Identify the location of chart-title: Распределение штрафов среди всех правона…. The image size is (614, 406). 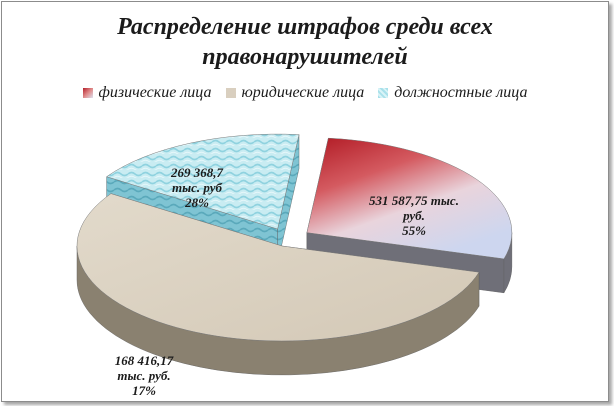
(305, 42).